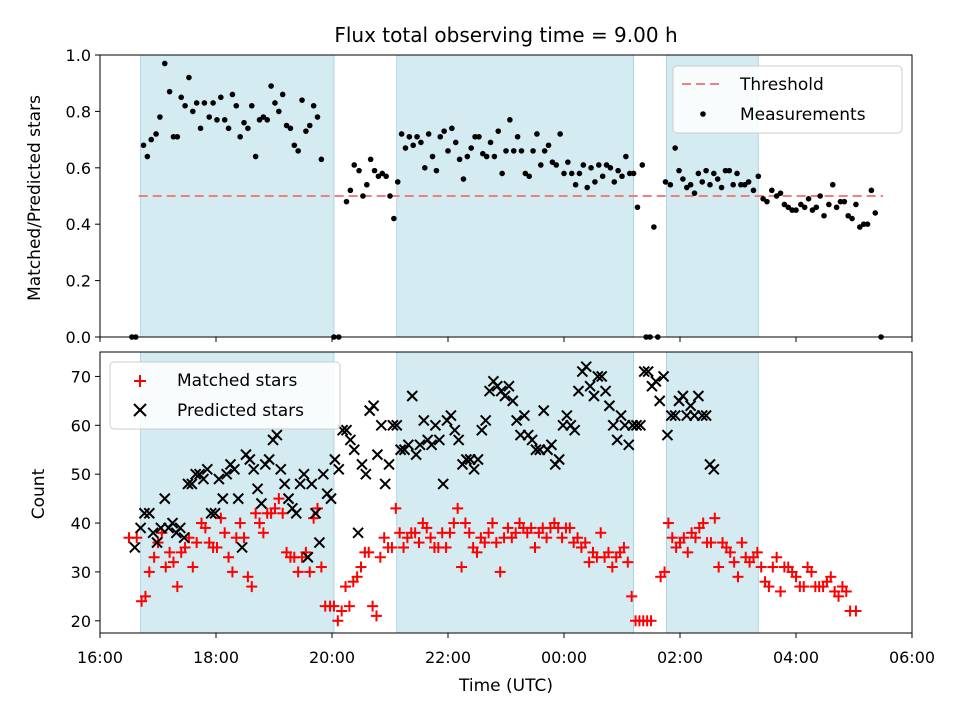 The image size is (960, 720). What do you see at coordinates (225, 395) in the screenshot?
I see `legend-bottom-box` at bounding box center [225, 395].